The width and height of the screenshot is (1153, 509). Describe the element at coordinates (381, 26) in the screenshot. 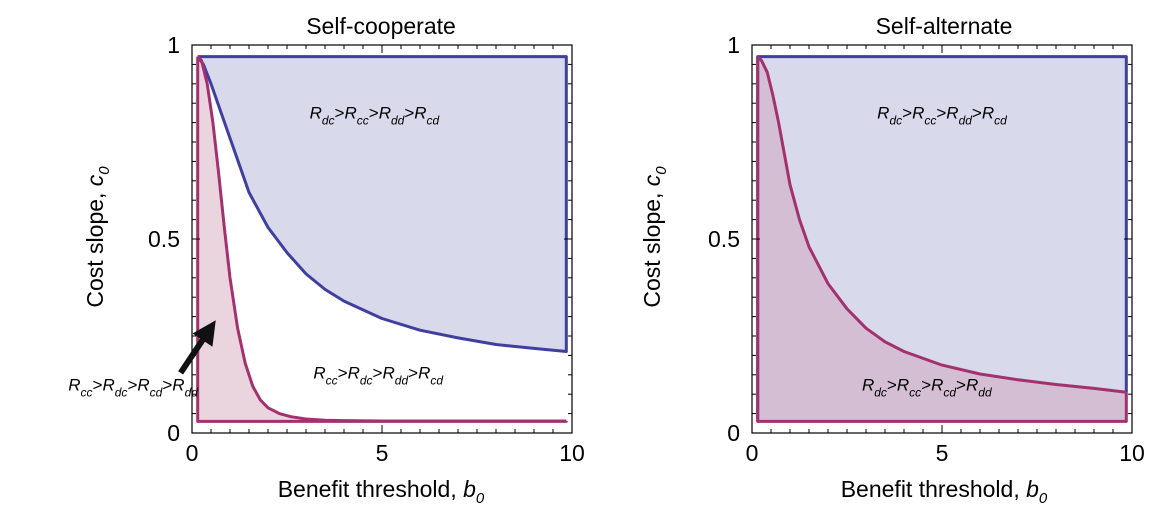

I see `chart-title: Self-cooperate` at that location.